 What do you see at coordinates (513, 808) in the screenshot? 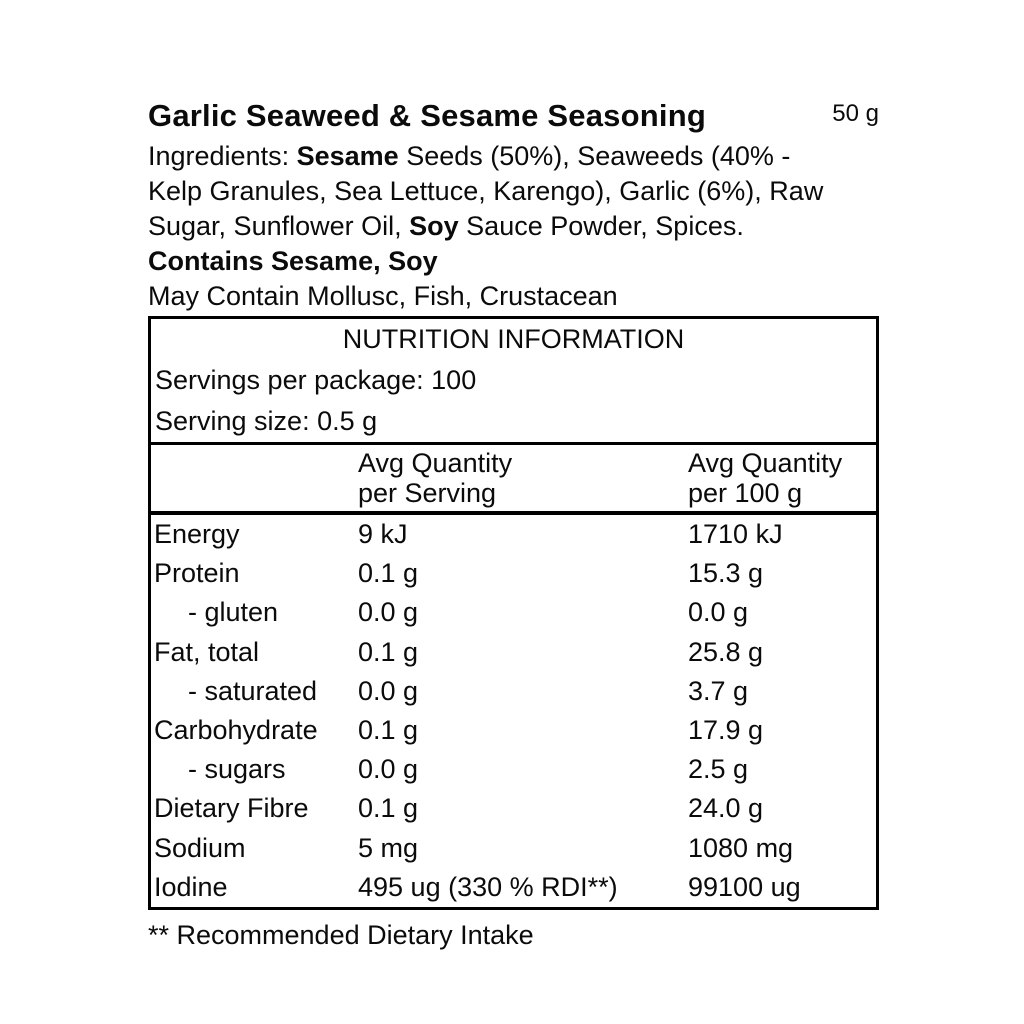
I see `table-row-dietary-fibre: Dietary Fibre 0.1 g 24.0 g` at bounding box center [513, 808].